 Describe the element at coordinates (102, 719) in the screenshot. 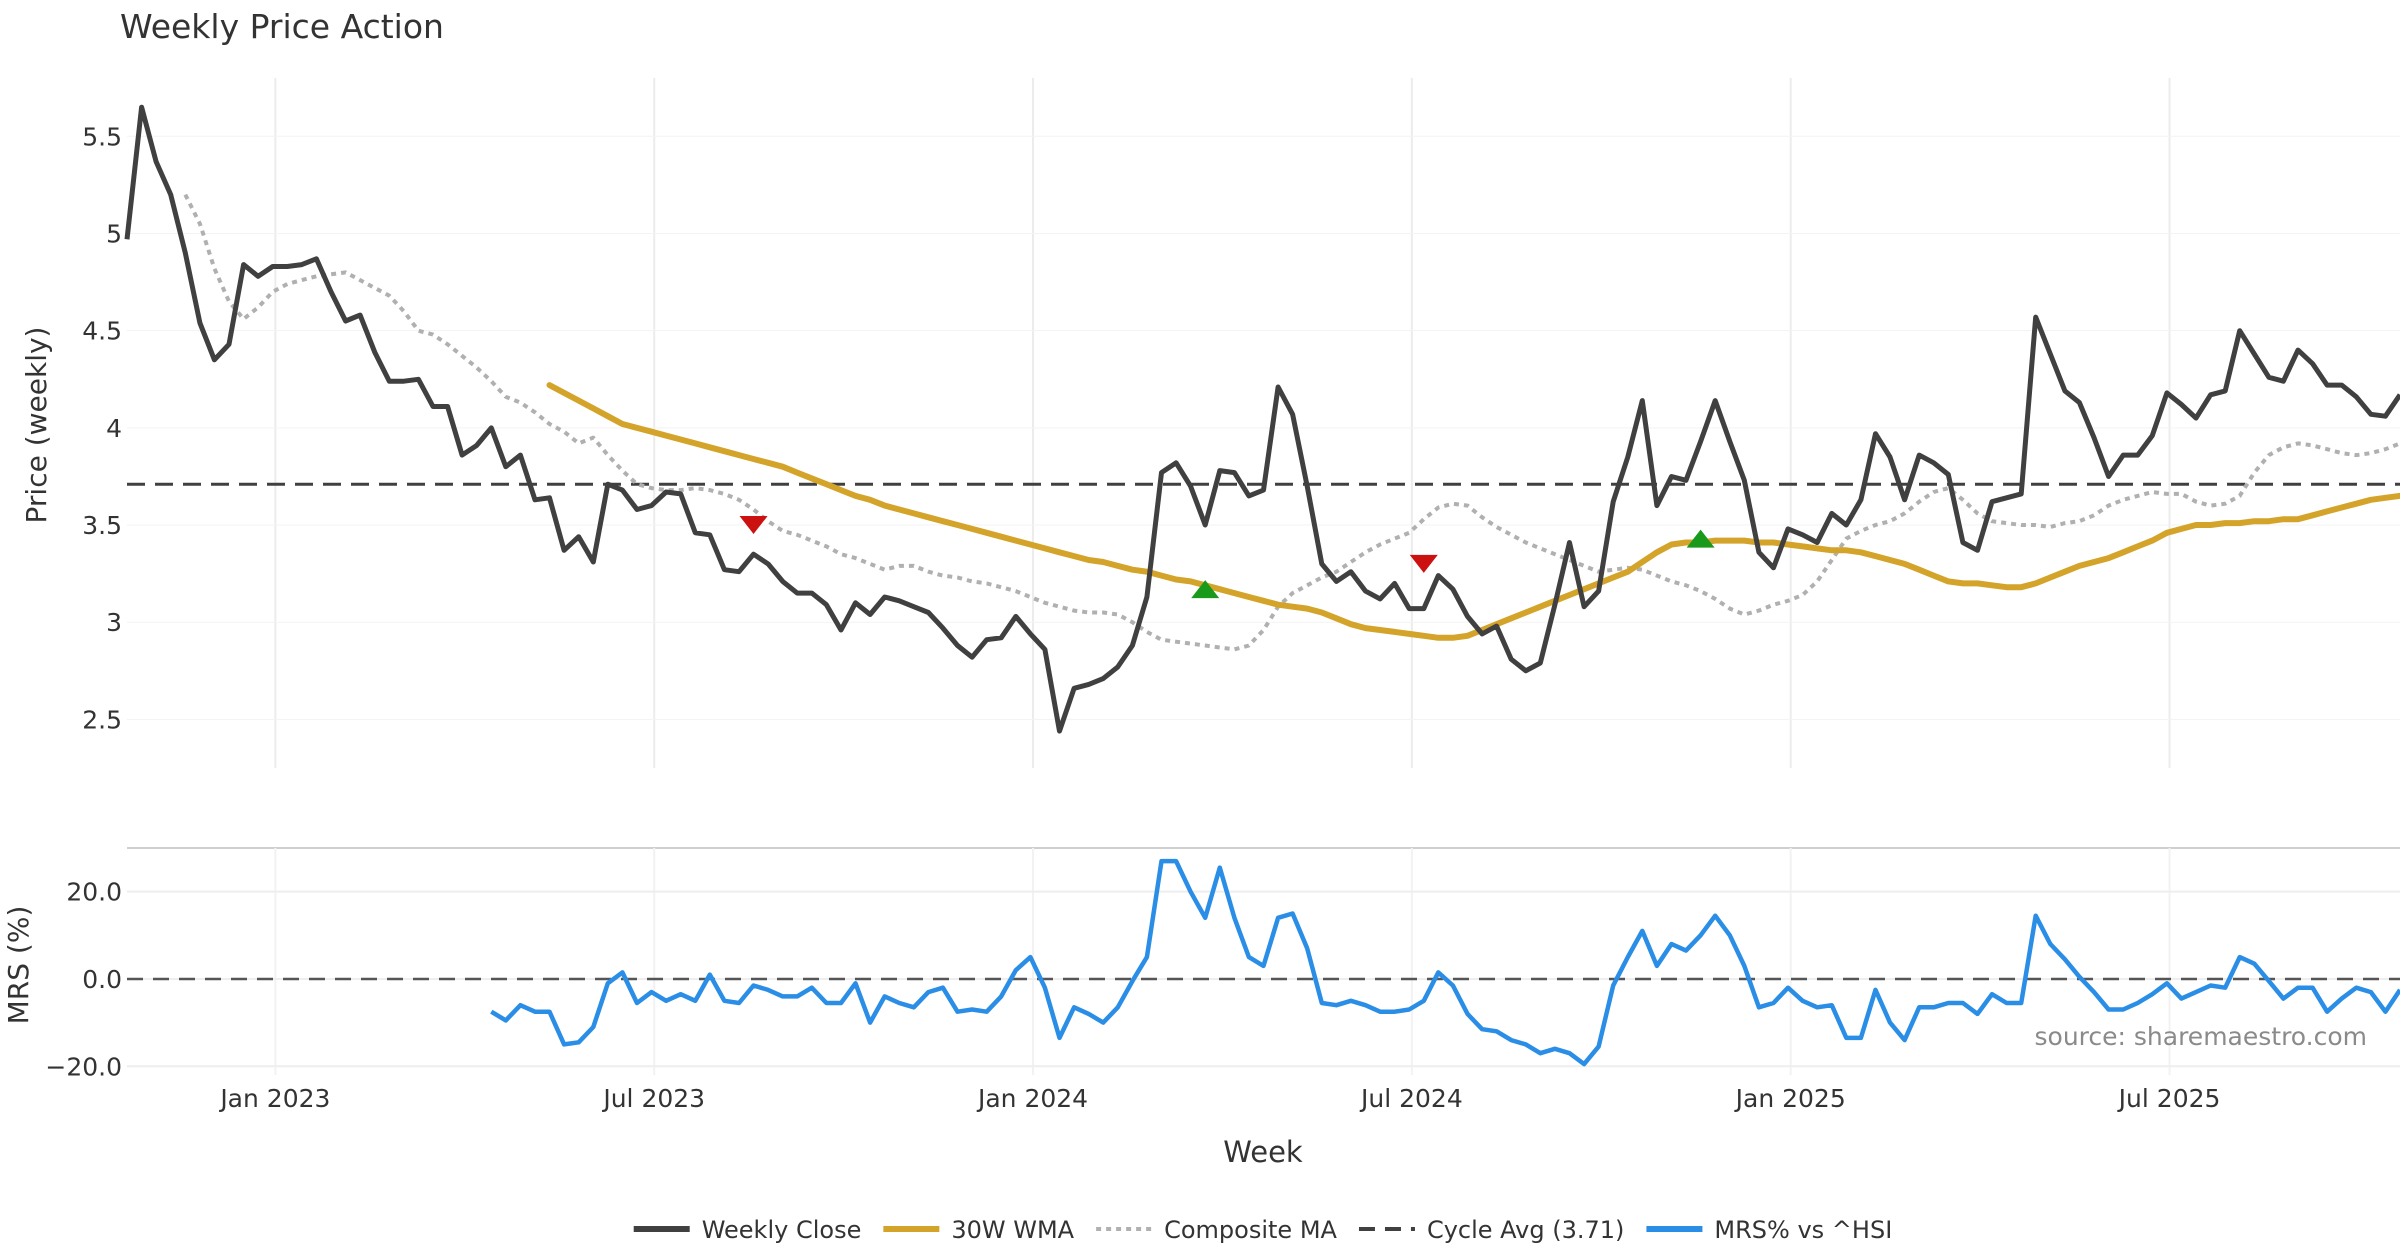

I see `price-y-tick-label: 2.5` at that location.